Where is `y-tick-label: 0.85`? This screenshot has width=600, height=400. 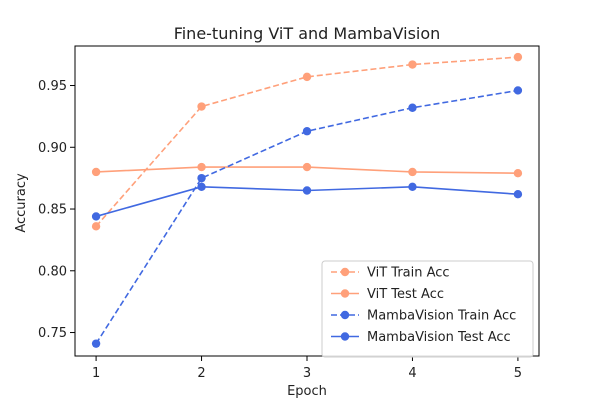 y-tick-label: 0.85 is located at coordinates (52, 210).